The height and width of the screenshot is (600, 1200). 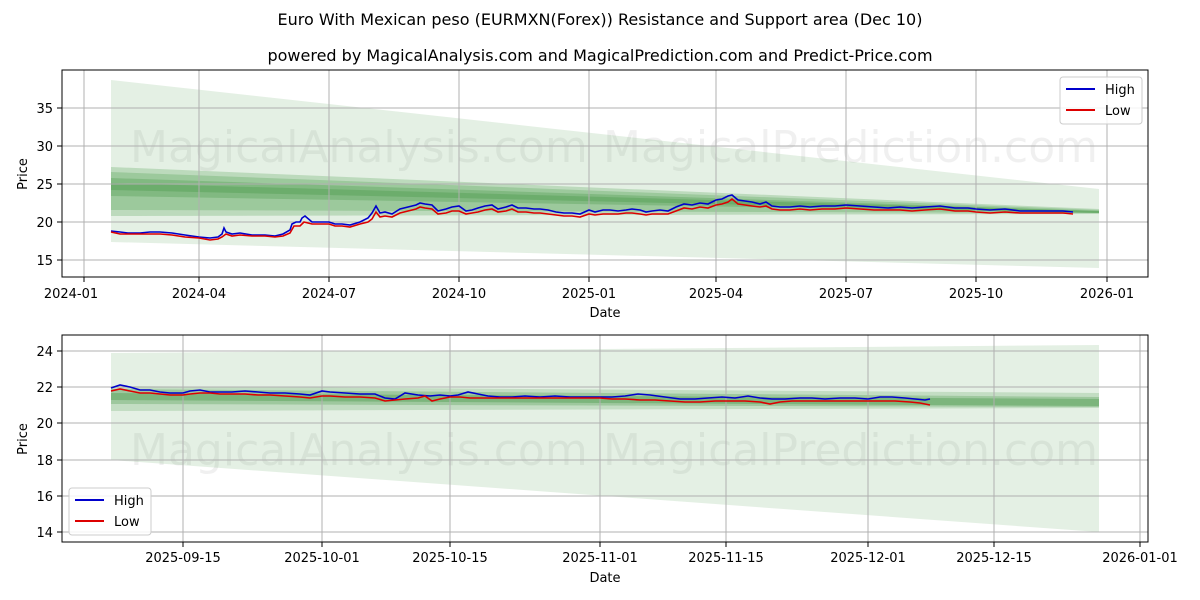 I want to click on top-x-tick: 2026-01, so click(x=1107, y=294).